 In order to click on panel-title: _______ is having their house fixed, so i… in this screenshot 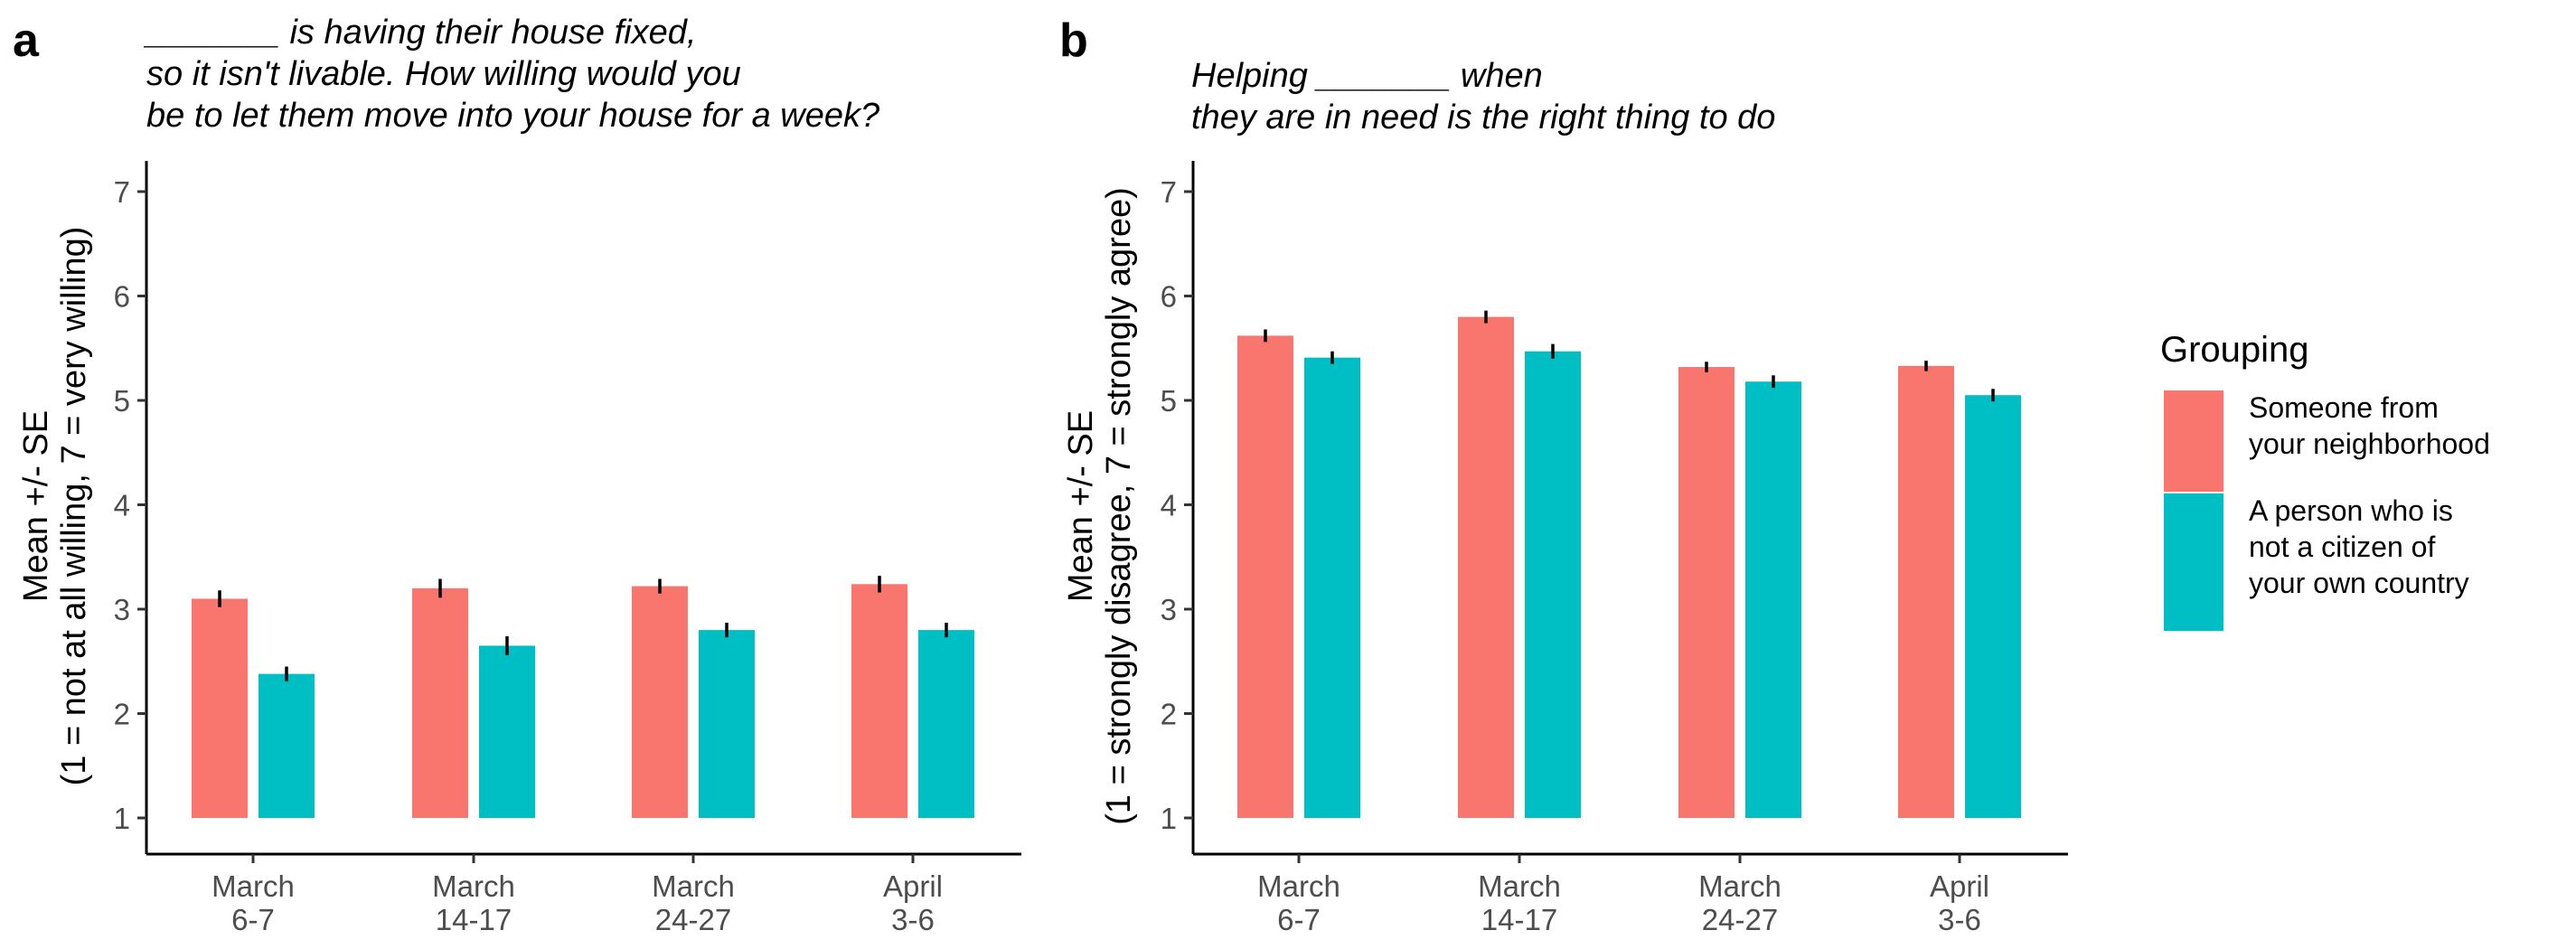, I will do `click(512, 74)`.